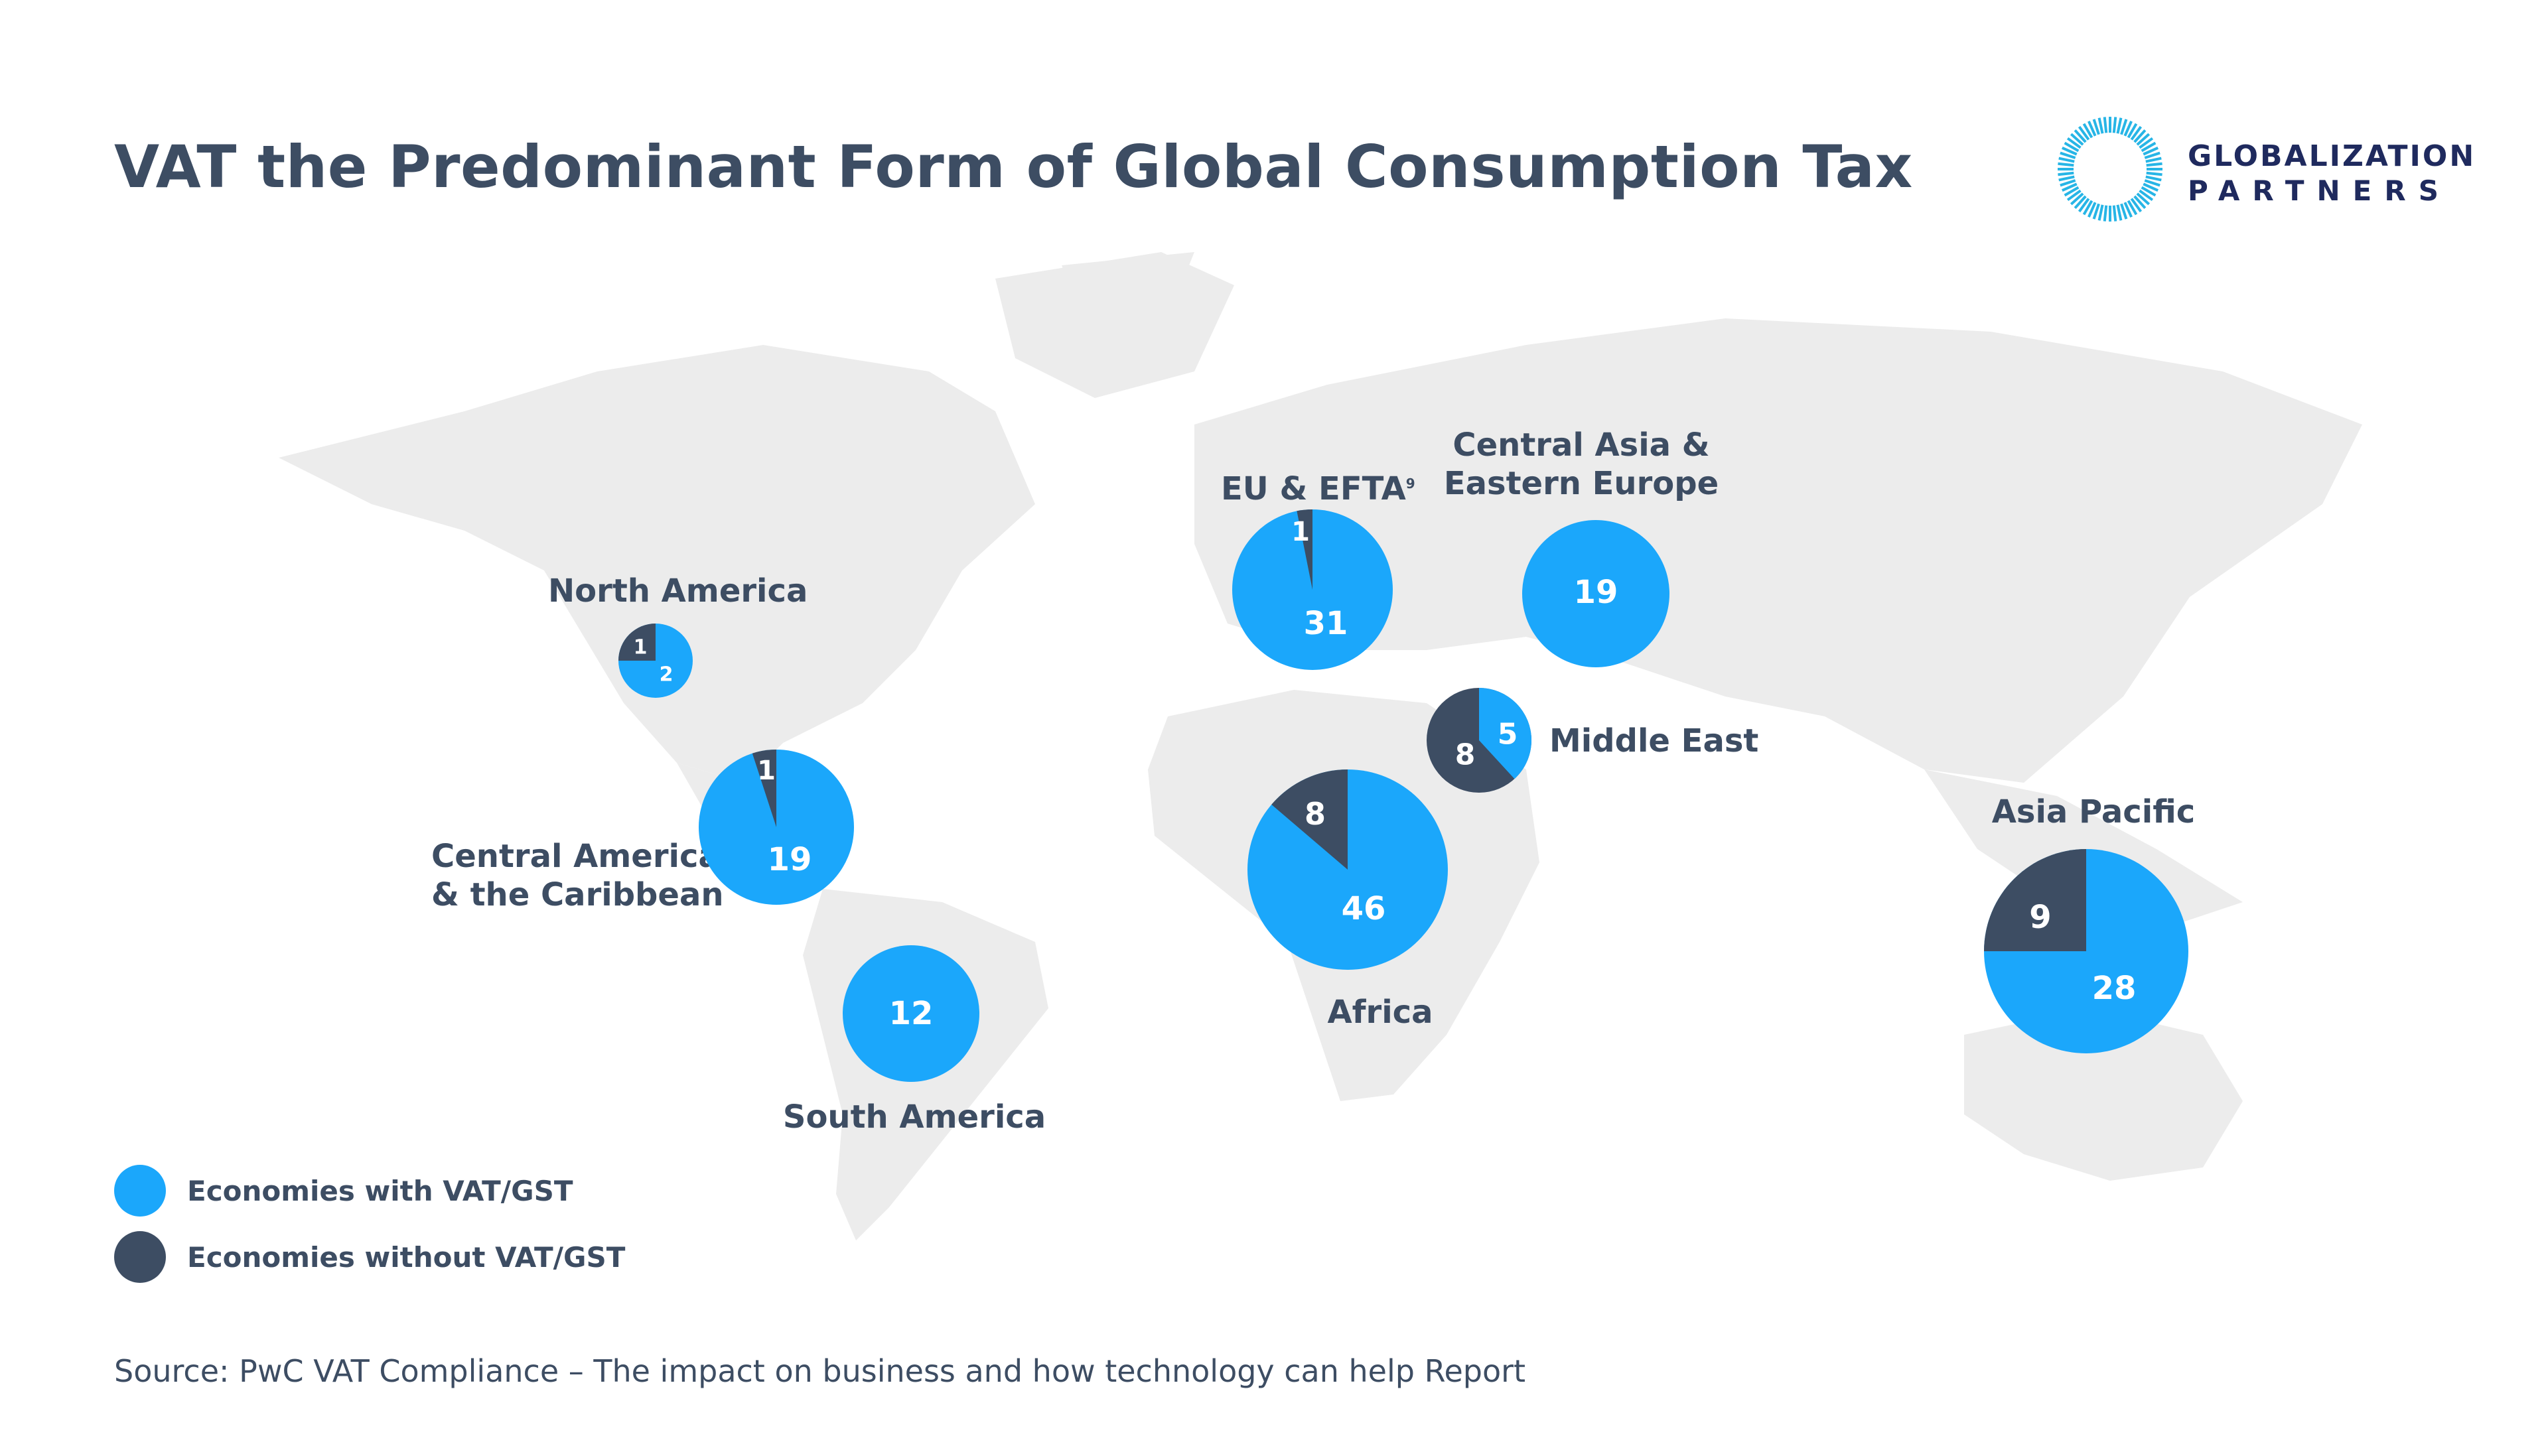  Describe the element at coordinates (578, 894) in the screenshot. I see `region-label-central-america-line2: & the Caribbean` at that location.